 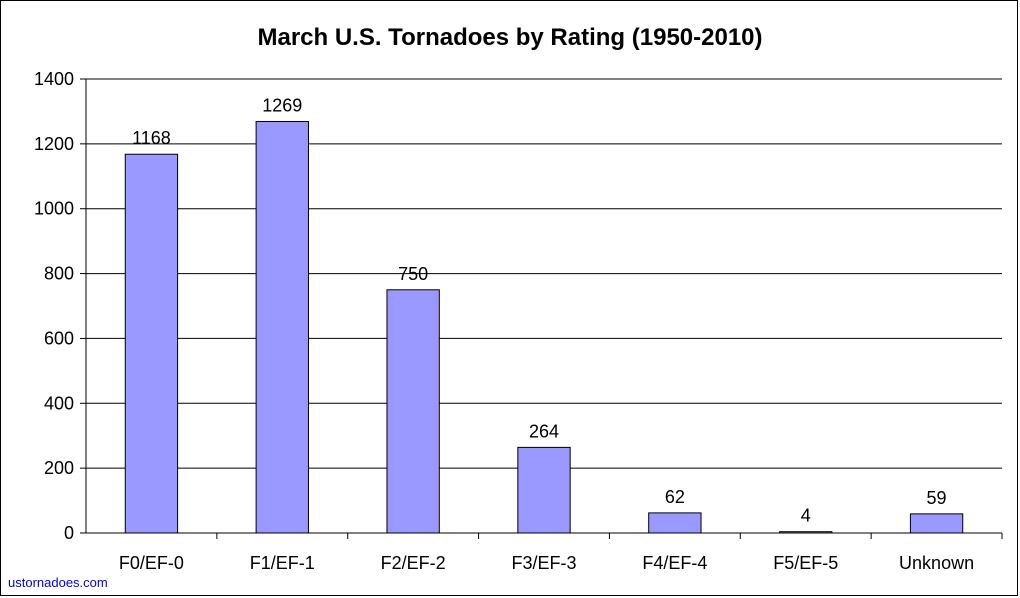 What do you see at coordinates (413, 563) in the screenshot?
I see `x-tick-label: F2/EF-2` at bounding box center [413, 563].